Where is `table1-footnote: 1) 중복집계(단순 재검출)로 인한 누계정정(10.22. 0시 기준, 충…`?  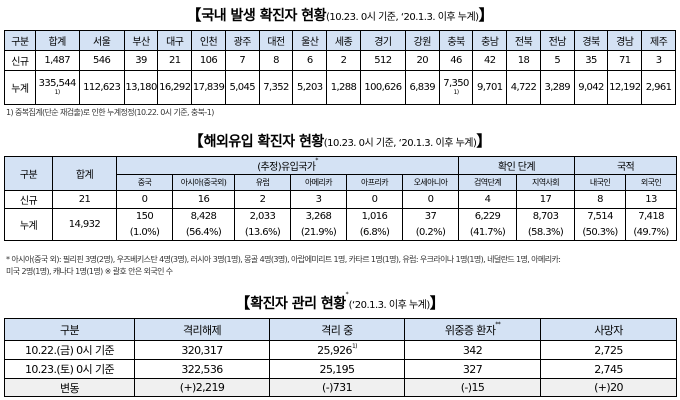
table1-footnote: 1) 중복집계(단순 재검출)로 인한 누계정정(10.22. 0시 기준, 충… is located at coordinates (110, 112).